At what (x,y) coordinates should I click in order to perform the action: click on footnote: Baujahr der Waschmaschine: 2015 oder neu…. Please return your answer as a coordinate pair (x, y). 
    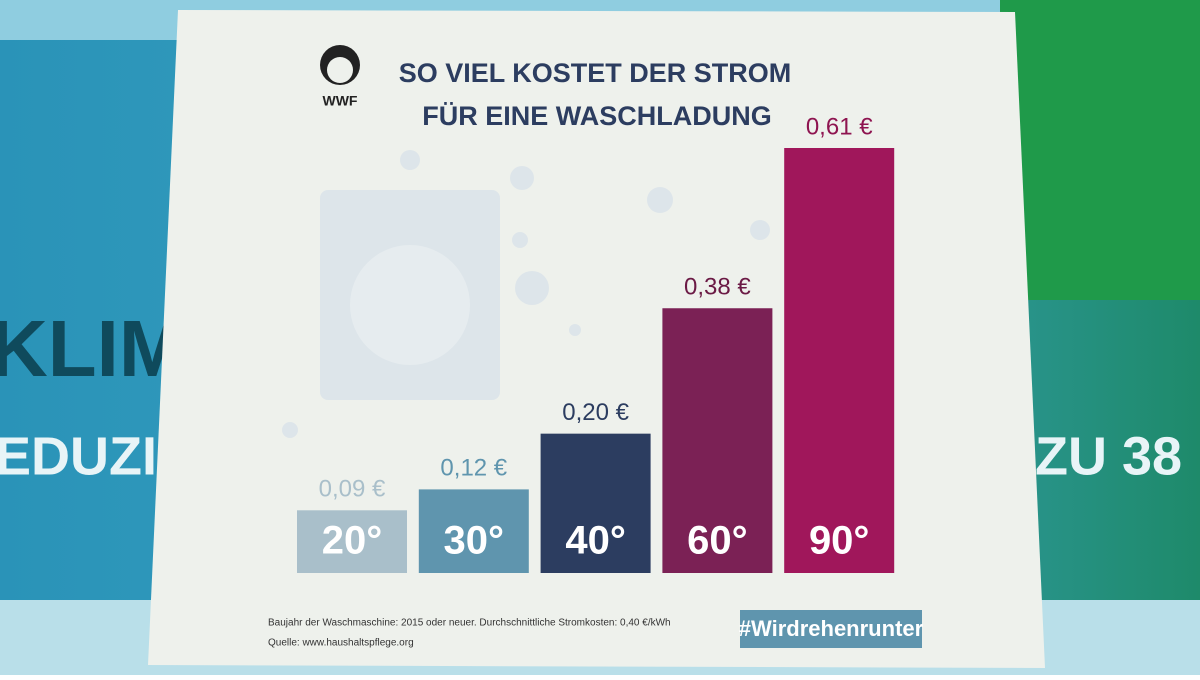
    Looking at the image, I should click on (469, 623).